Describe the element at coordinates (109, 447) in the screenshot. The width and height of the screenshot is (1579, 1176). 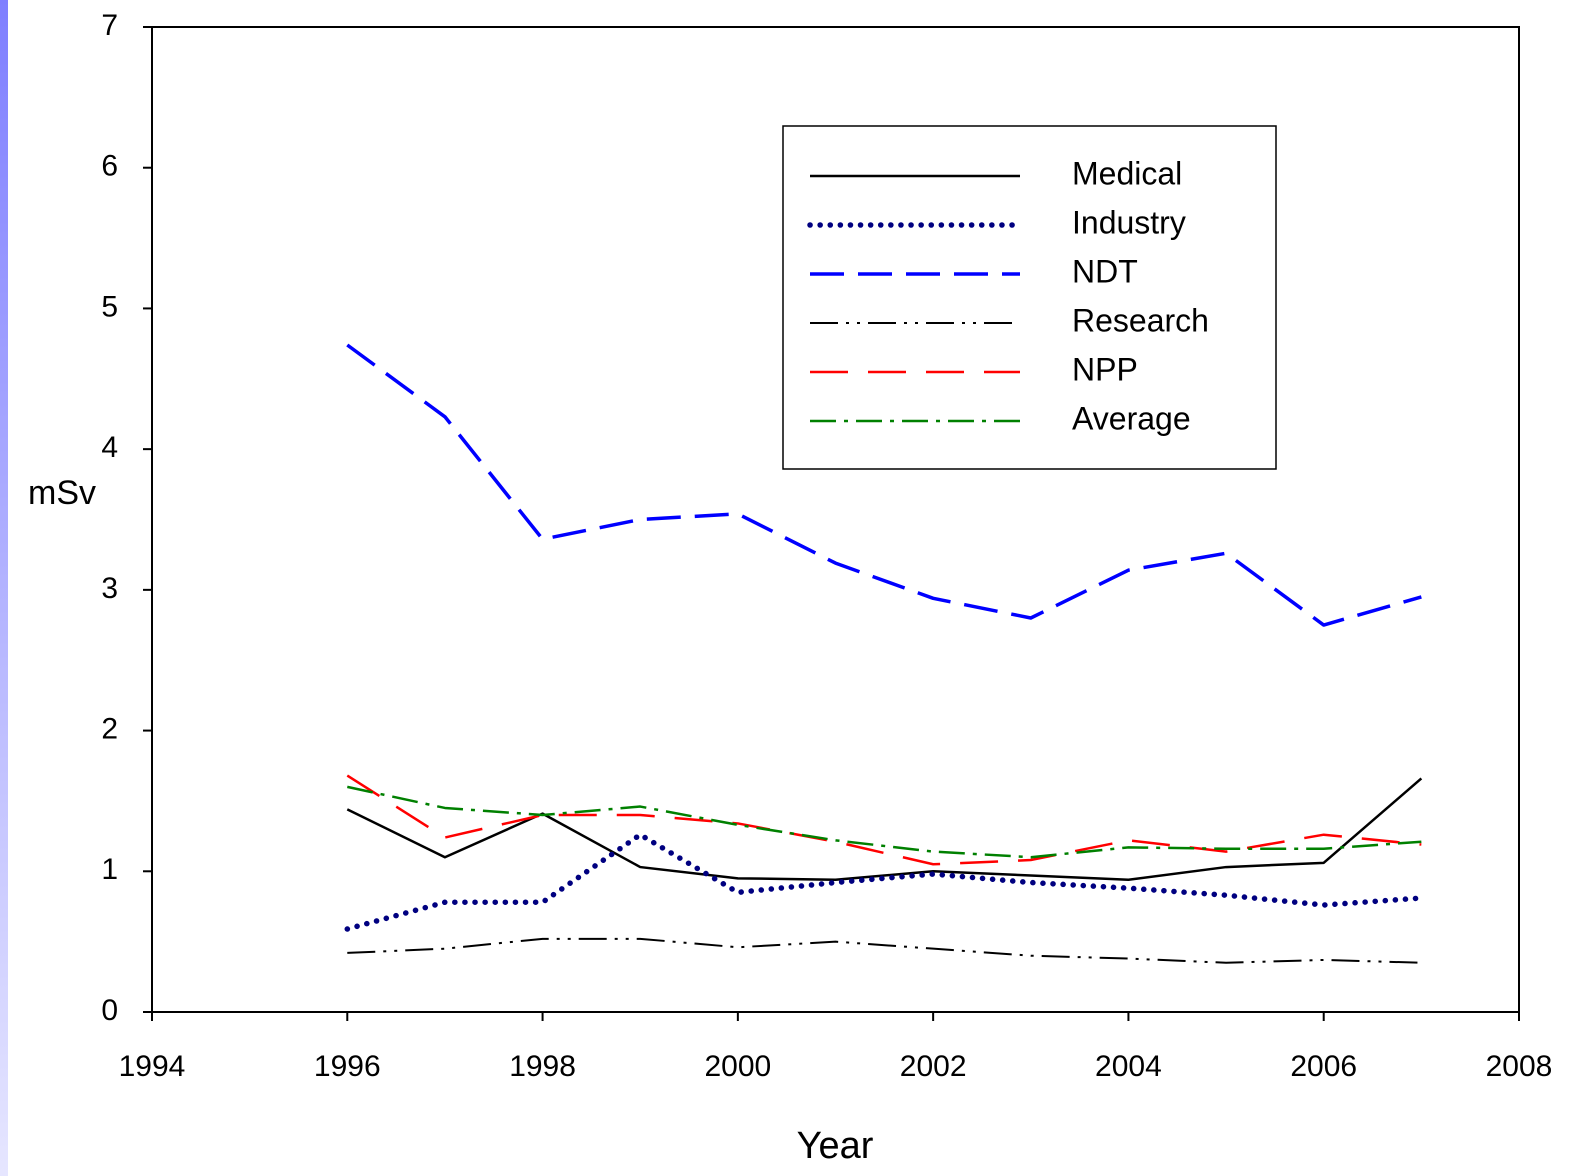
I see `y-tick-label: 4` at that location.